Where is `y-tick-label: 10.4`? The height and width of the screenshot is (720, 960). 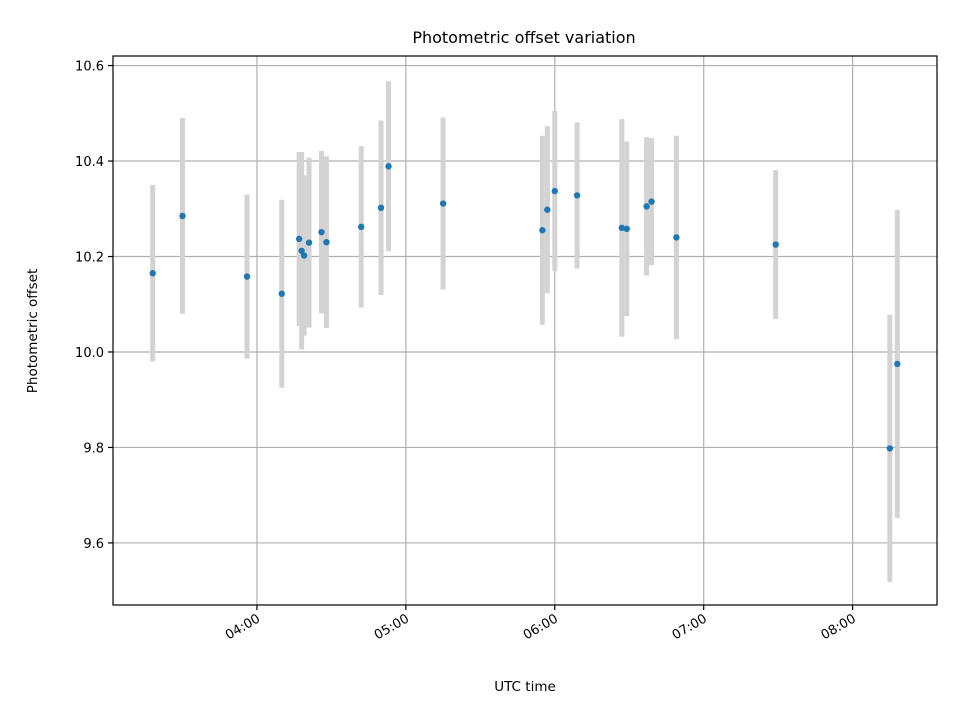 y-tick-label: 10.4 is located at coordinates (89, 162).